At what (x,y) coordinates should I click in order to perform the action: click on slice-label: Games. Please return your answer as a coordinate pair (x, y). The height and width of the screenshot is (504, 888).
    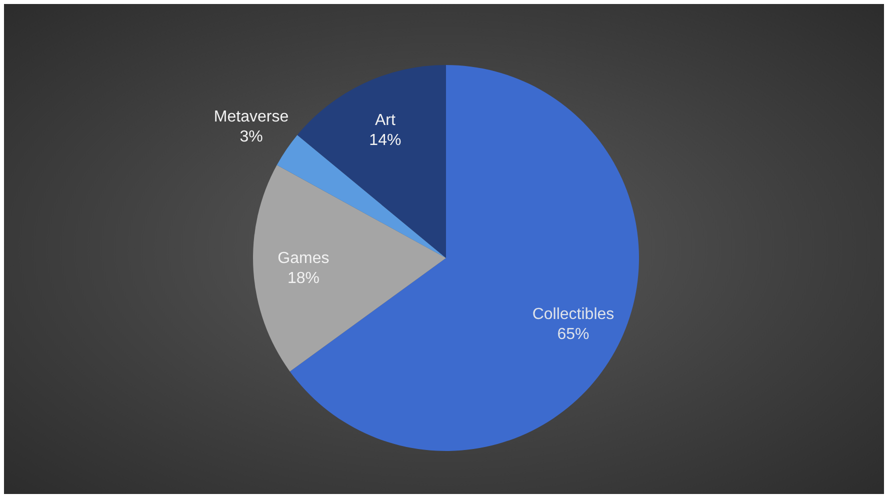
    Looking at the image, I should click on (304, 258).